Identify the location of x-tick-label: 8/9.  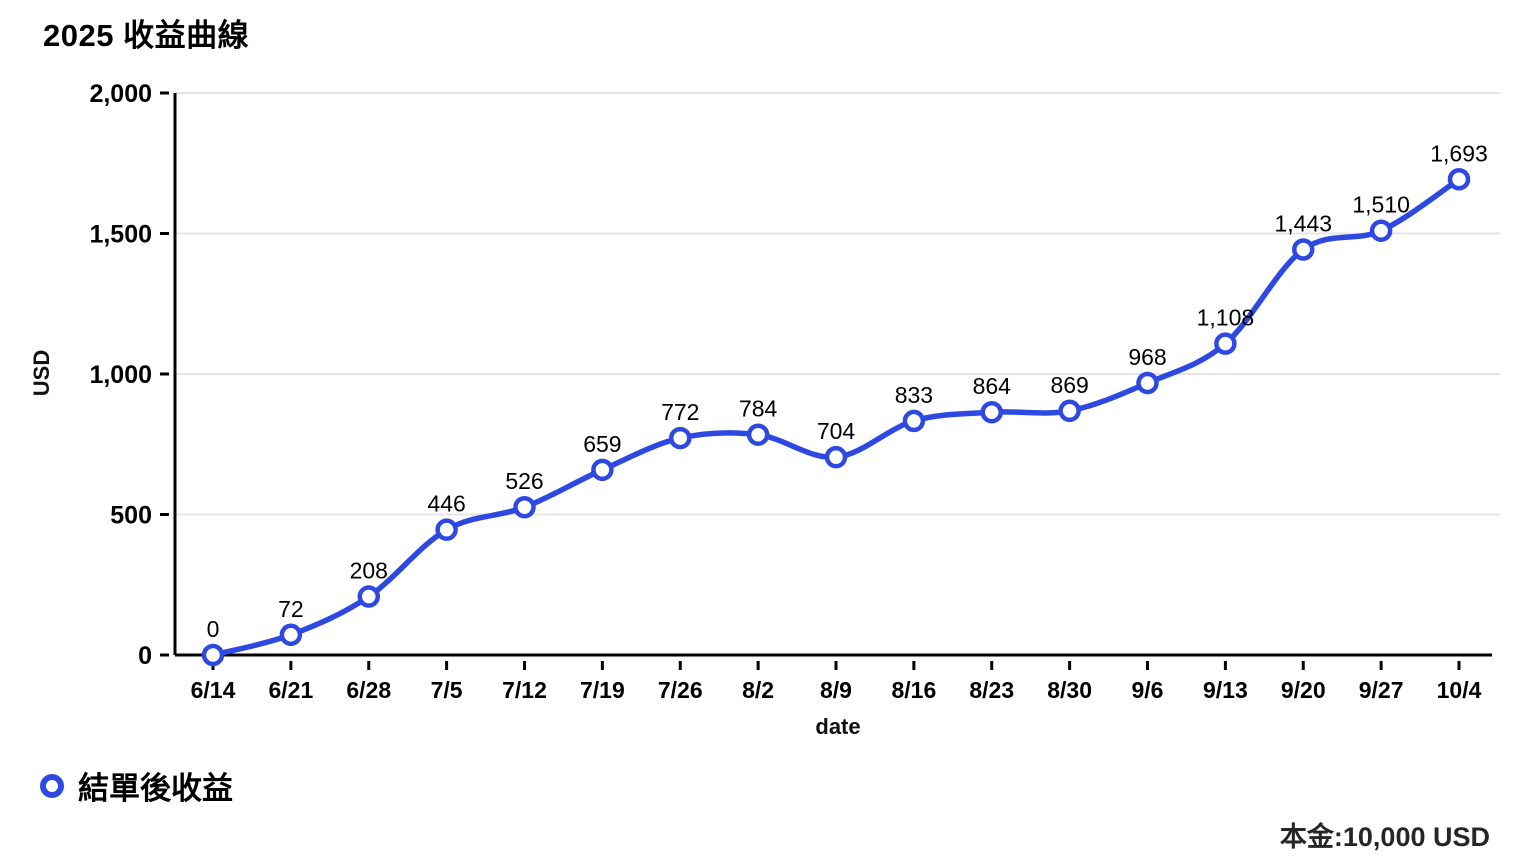
(836, 690).